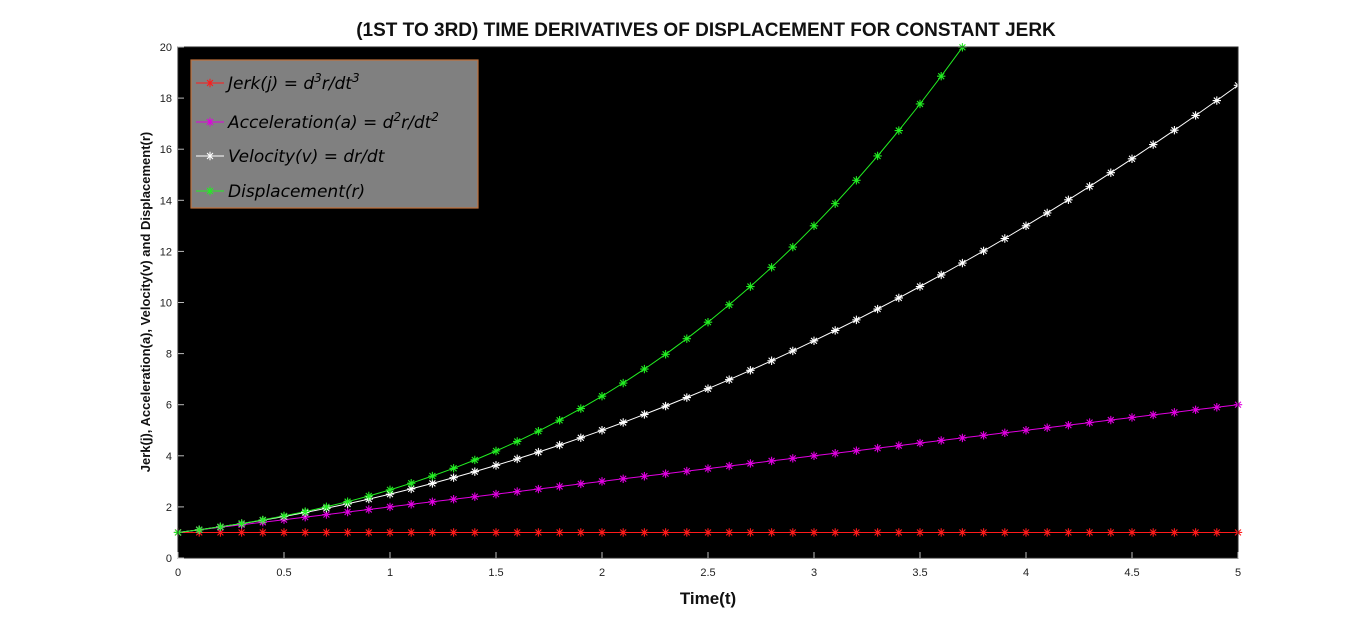 The height and width of the screenshot is (626, 1366). Describe the element at coordinates (602, 573) in the screenshot. I see `x-tick-label-4: 2` at that location.